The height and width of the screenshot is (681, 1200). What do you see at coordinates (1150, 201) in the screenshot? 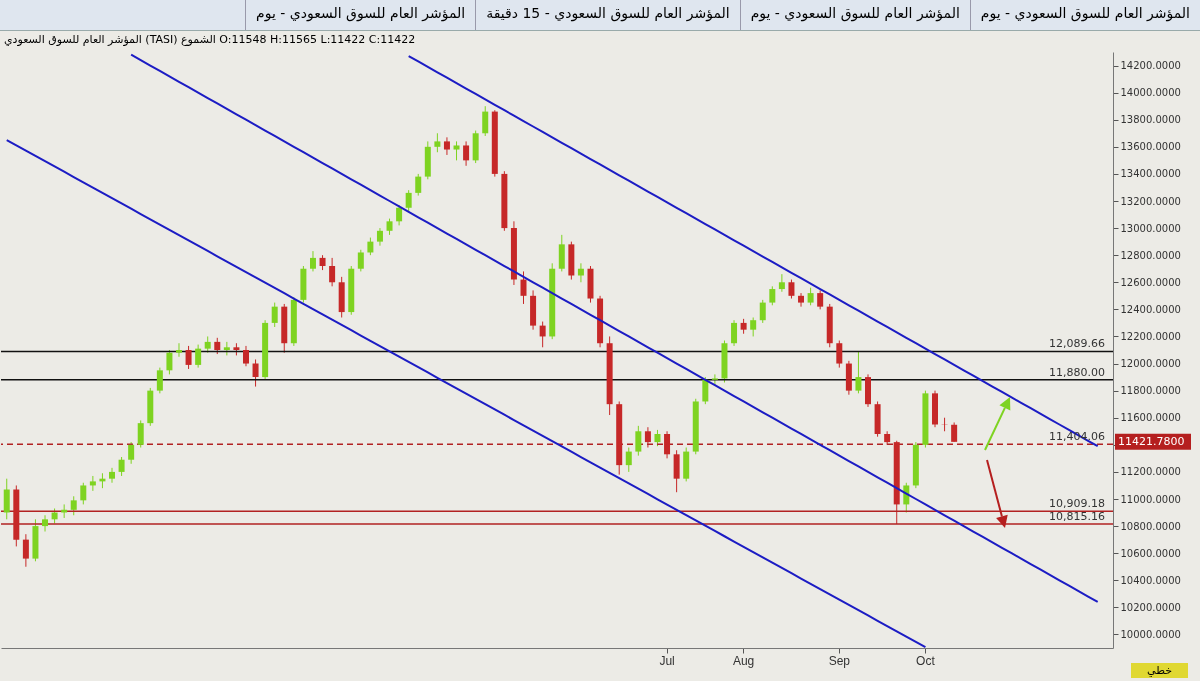
I see `y-tick-label: 13200.0000` at bounding box center [1150, 201].